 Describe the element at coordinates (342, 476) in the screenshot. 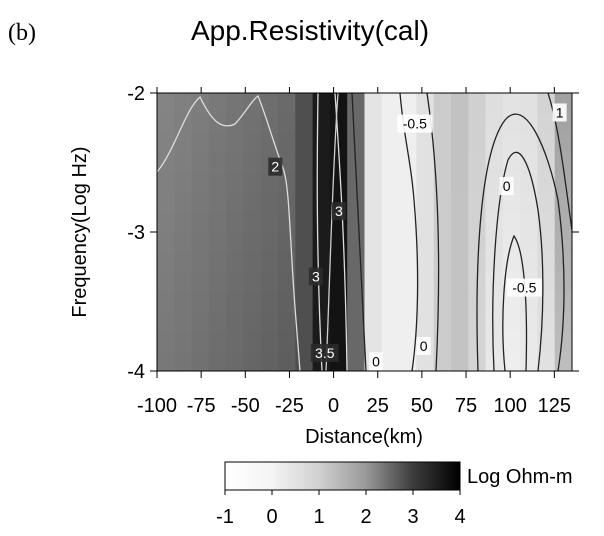

I see `colorbar-gradient` at that location.